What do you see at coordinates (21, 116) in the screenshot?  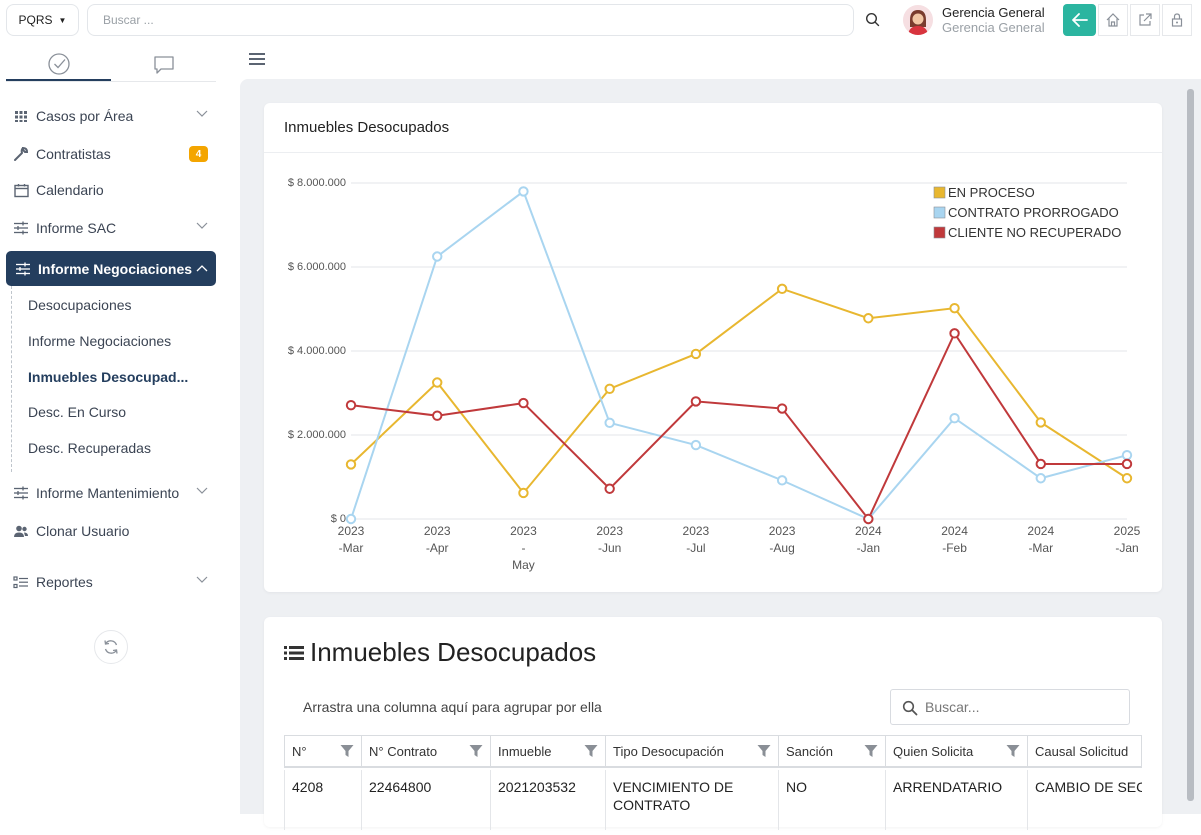 I see `grid-icon` at bounding box center [21, 116].